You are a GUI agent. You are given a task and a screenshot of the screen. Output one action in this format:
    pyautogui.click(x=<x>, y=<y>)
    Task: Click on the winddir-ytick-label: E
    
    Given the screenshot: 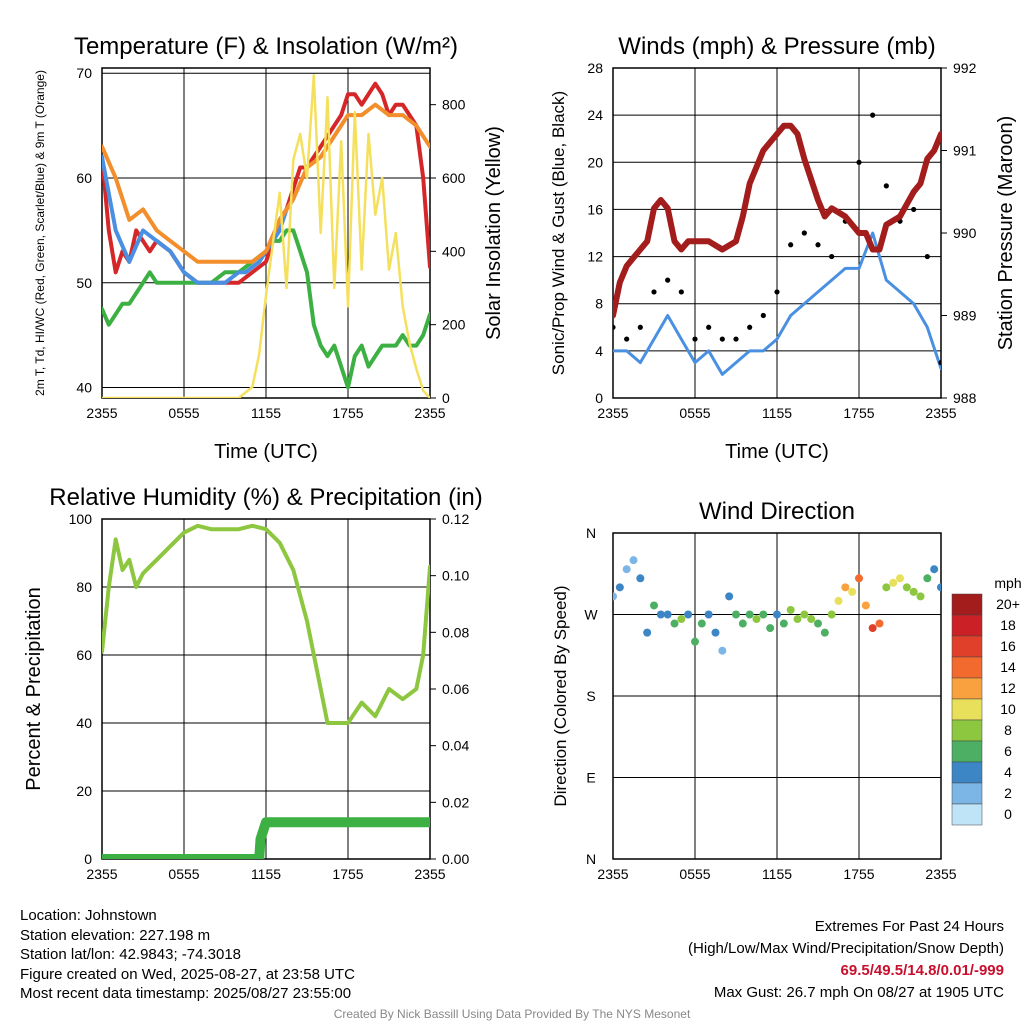 What is the action you would take?
    pyautogui.click(x=590, y=778)
    